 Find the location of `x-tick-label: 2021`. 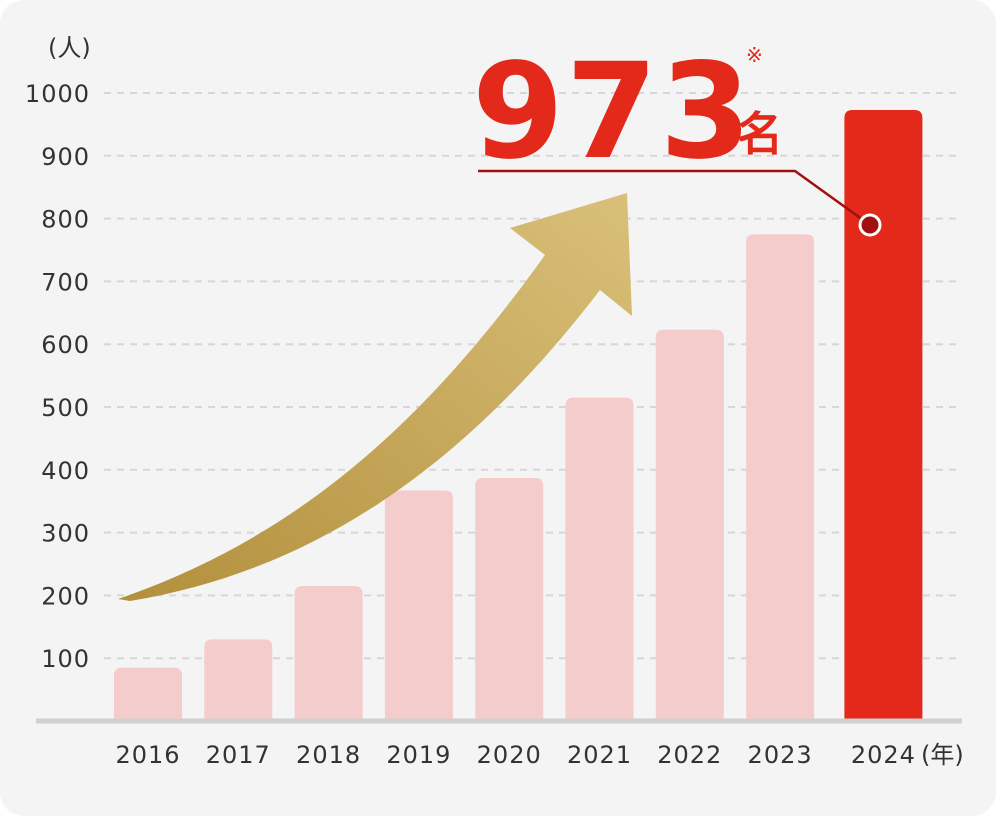

x-tick-label: 2021 is located at coordinates (599, 755).